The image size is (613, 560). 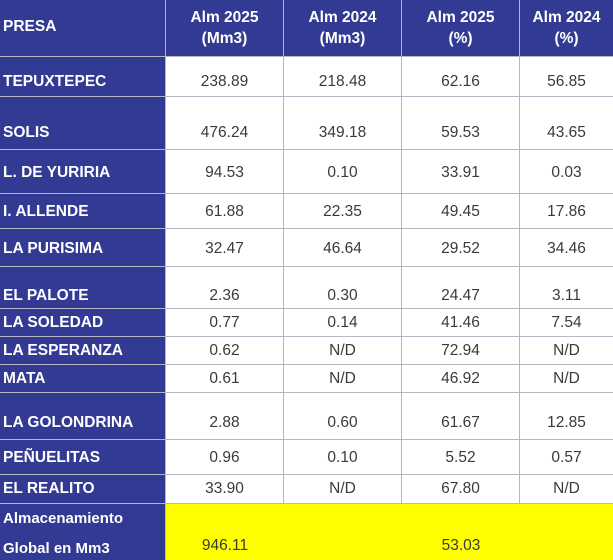 I want to click on table-row: SOLIS 476.24 349.18 59.53 43.65, so click(x=306, y=123).